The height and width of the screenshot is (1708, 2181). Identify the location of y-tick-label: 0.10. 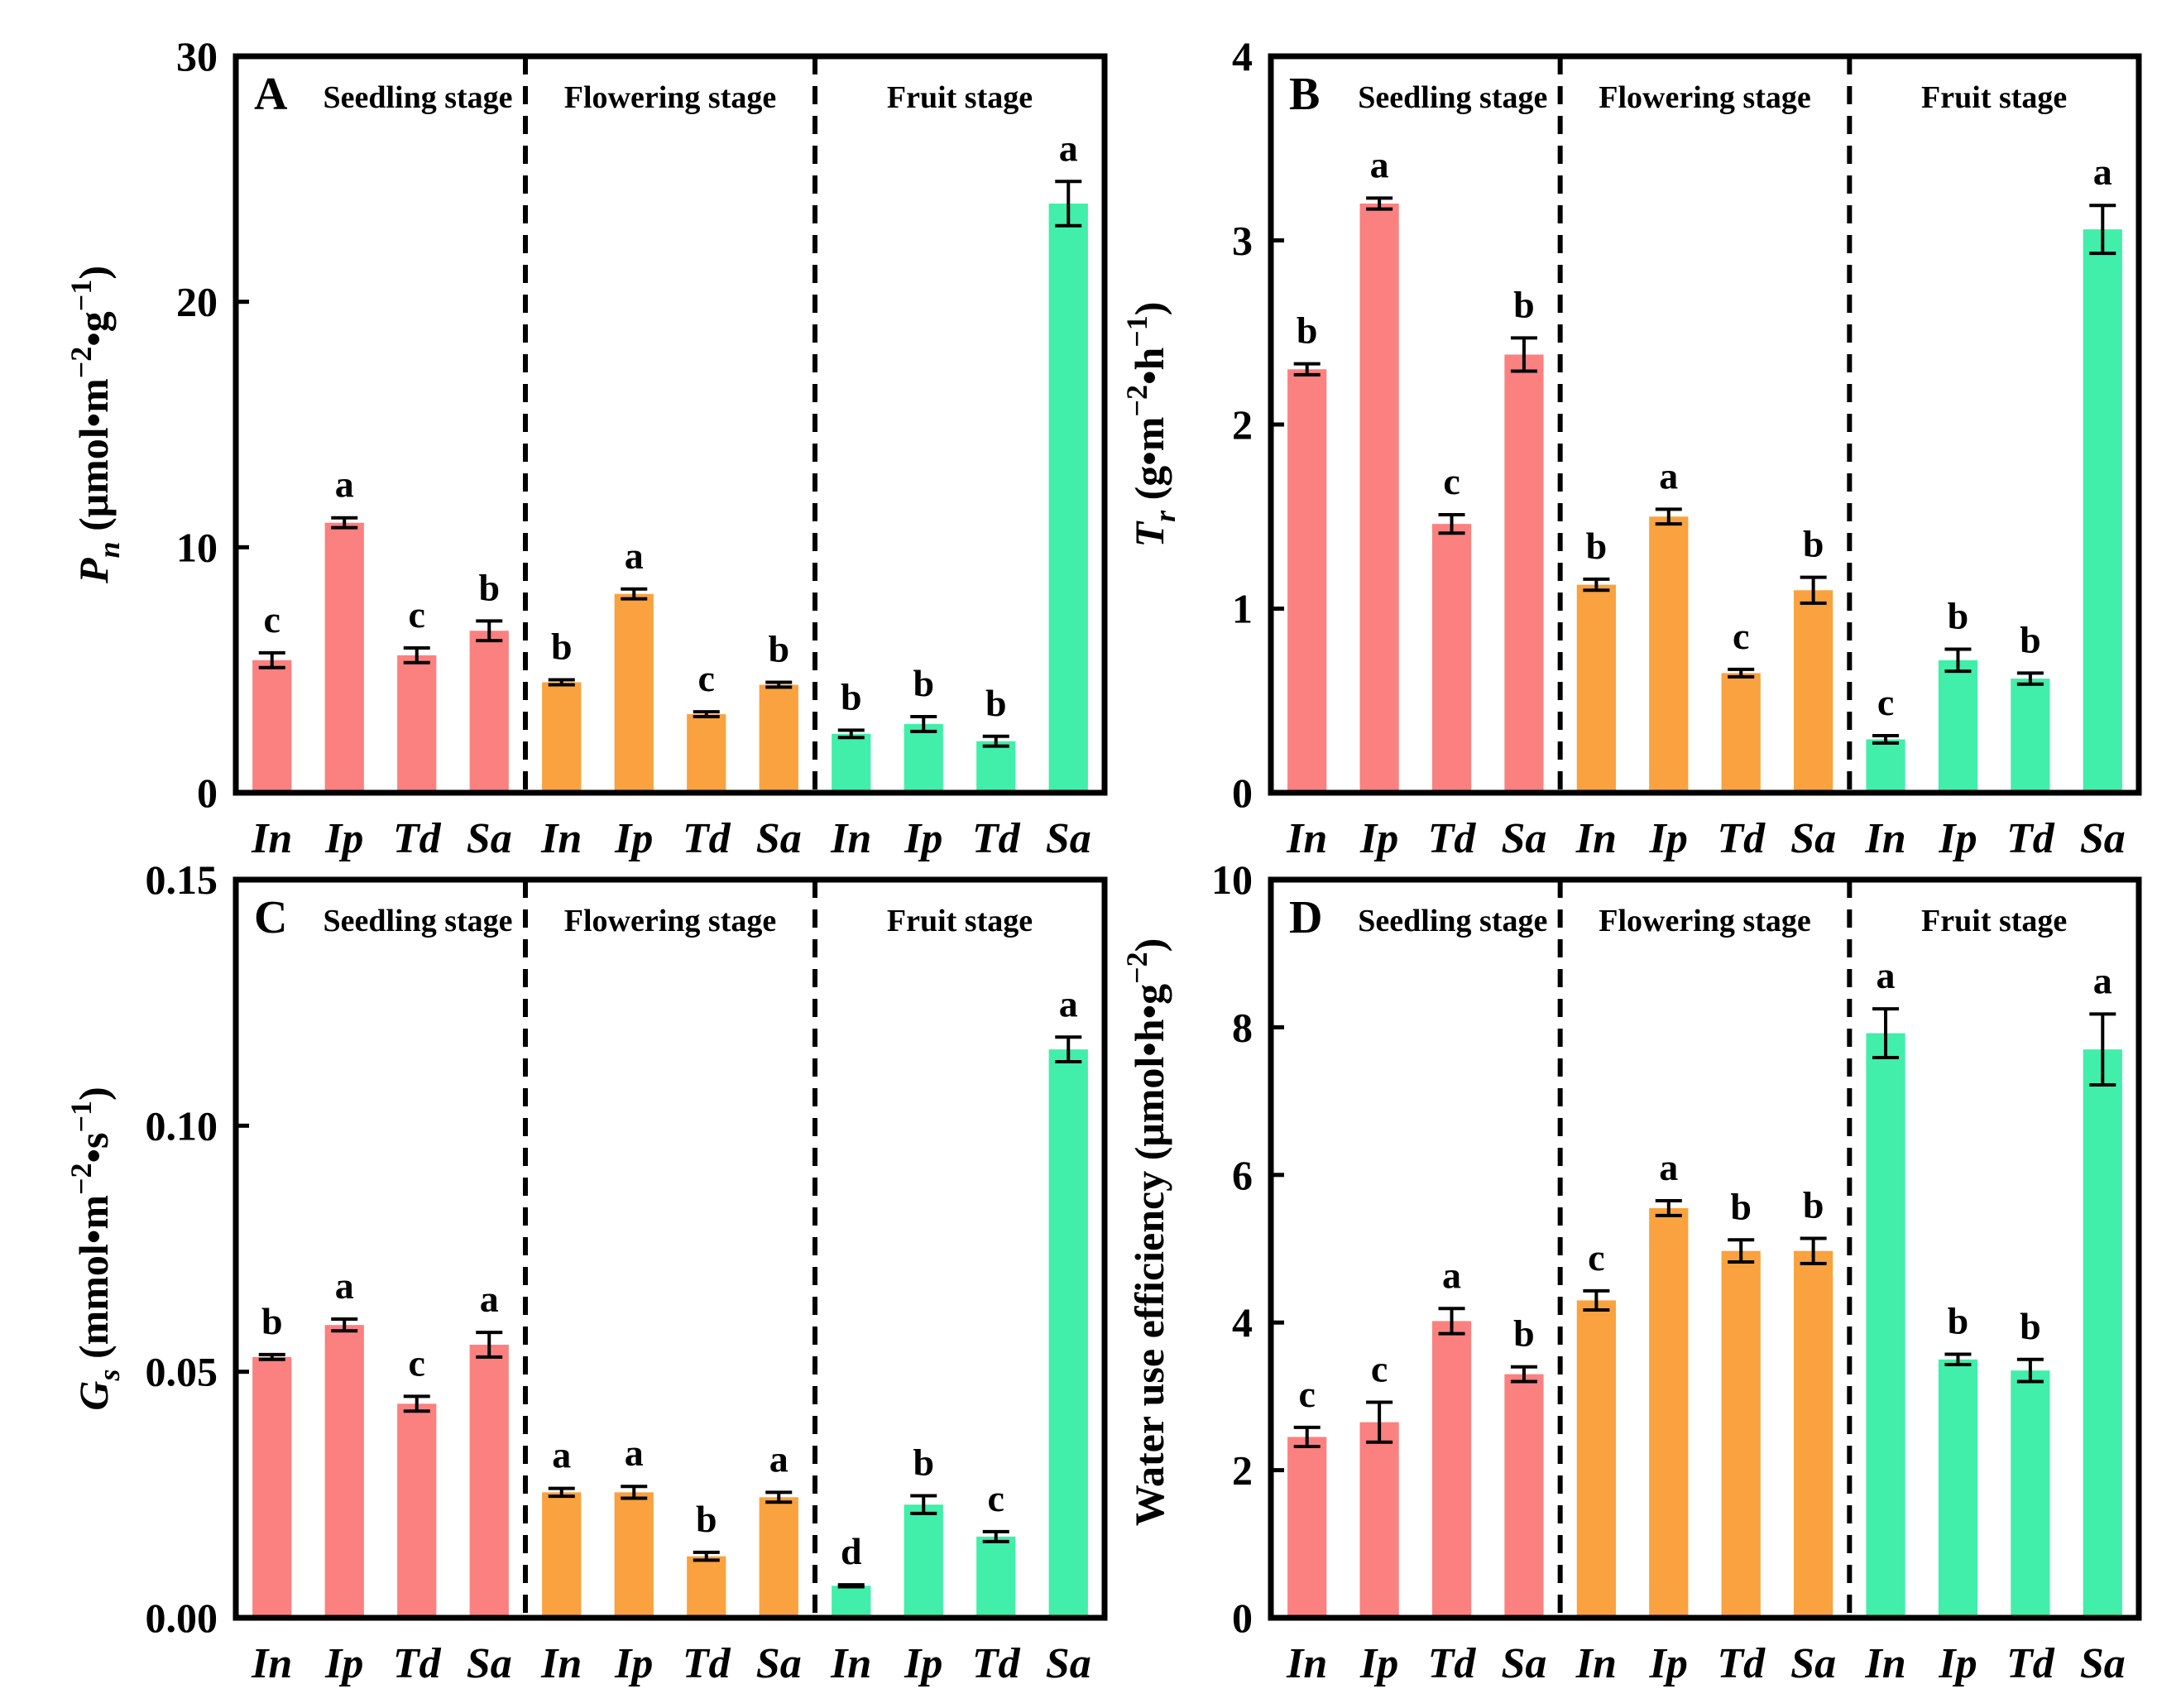
(182, 1125).